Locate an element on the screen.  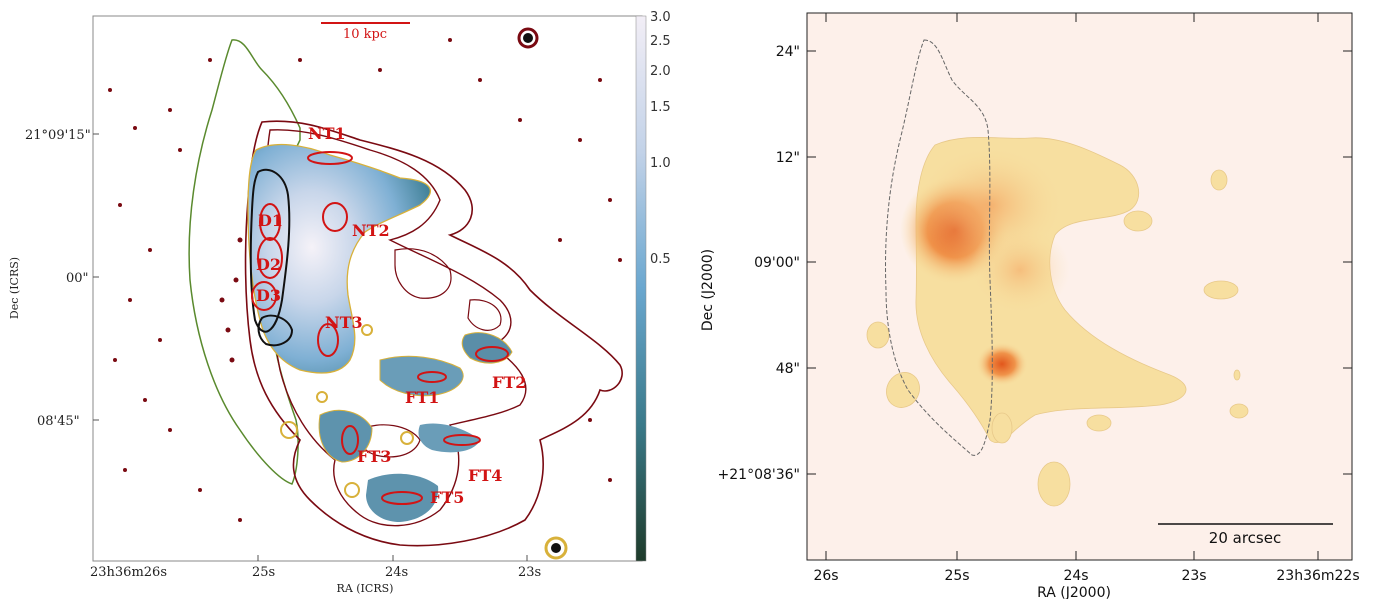
label-nt1: NT1 is located at coordinates (327, 133).